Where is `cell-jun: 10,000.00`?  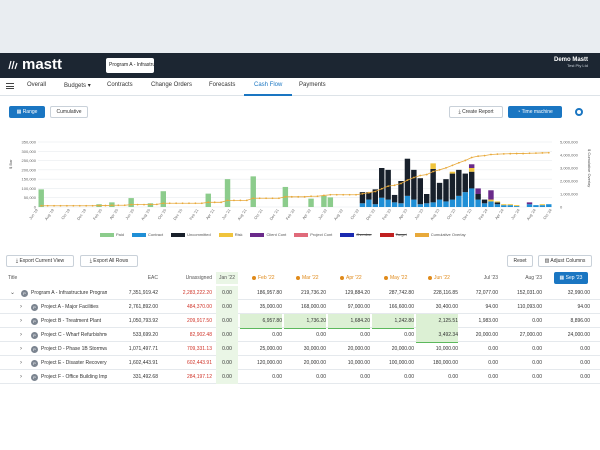 cell-jun: 10,000.00 is located at coordinates (446, 349).